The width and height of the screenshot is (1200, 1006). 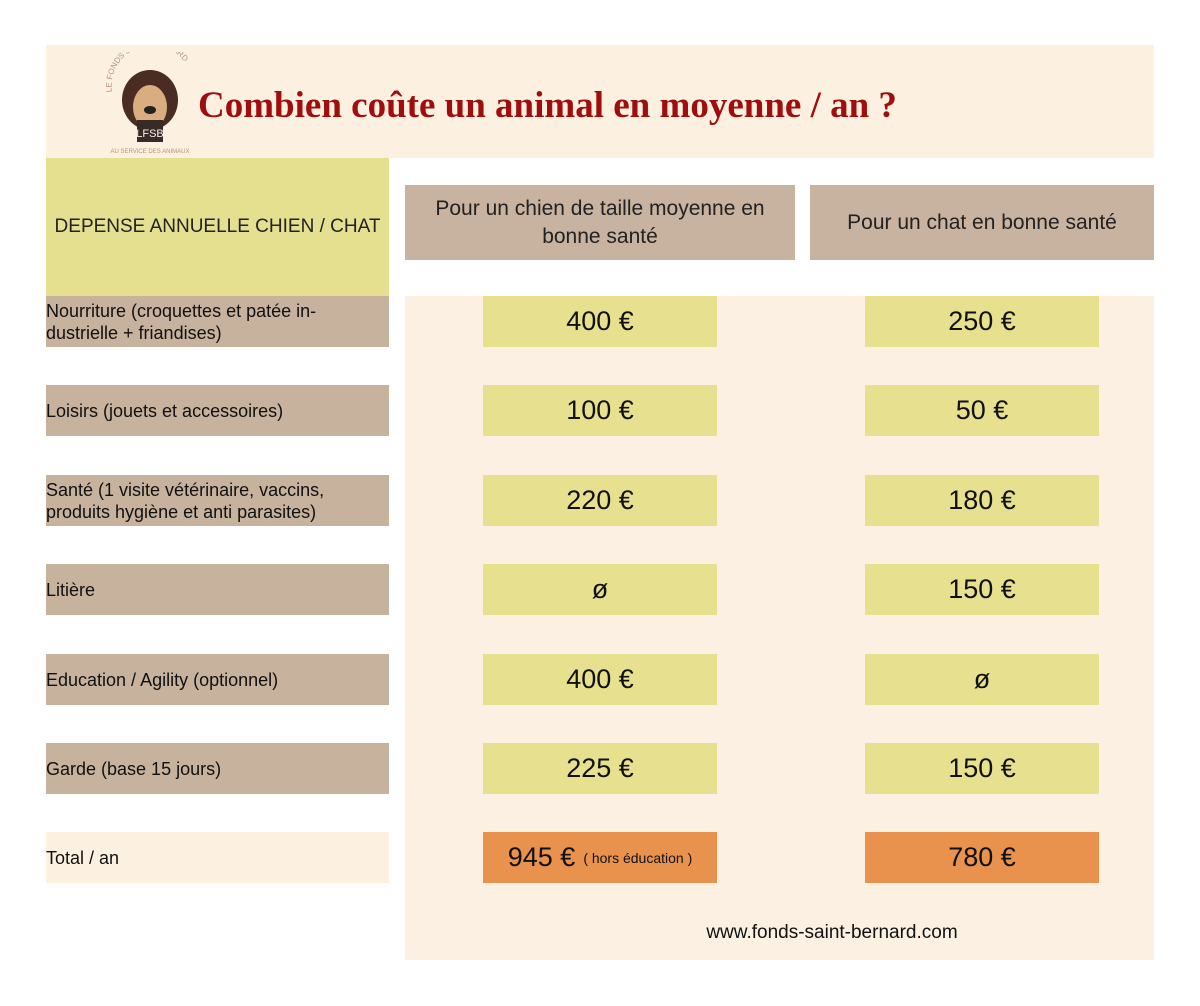 What do you see at coordinates (217, 227) in the screenshot?
I see `corner-header: DEPENSE ANNUELLE CHIEN / CHAT` at bounding box center [217, 227].